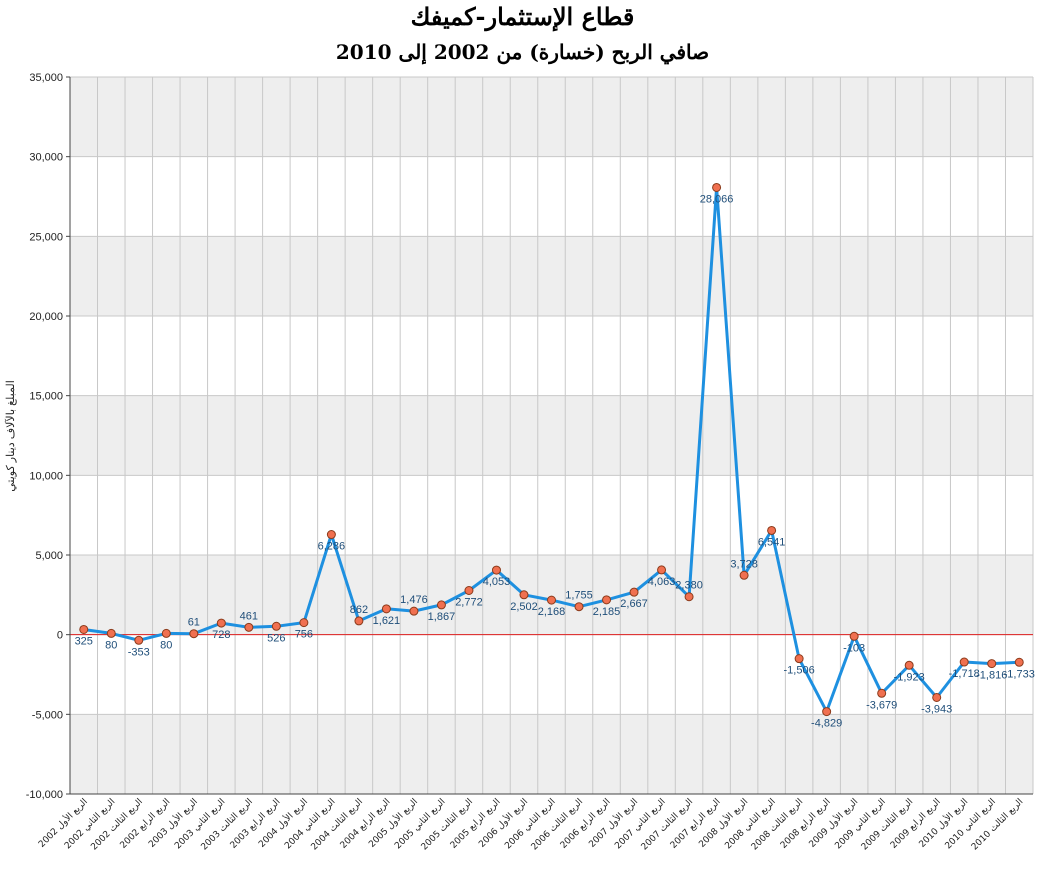 This screenshot has width=1045, height=873. I want to click on x-tick-label: الربع الثاني 2002, so click(90, 824).